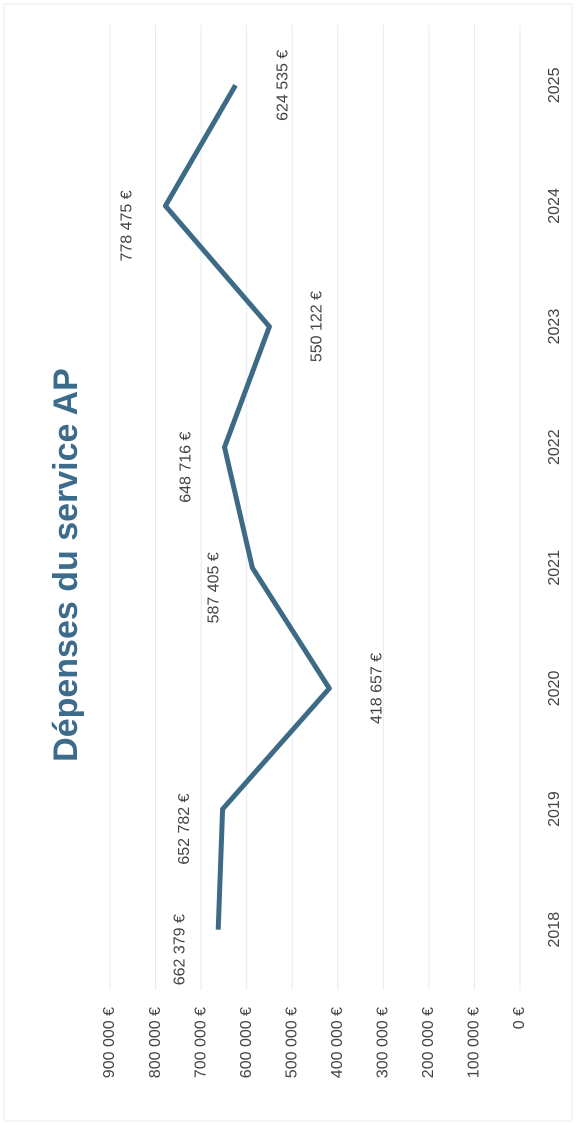  Describe the element at coordinates (155, 1042) in the screenshot. I see `y-tick-label: 800 000 €` at that location.